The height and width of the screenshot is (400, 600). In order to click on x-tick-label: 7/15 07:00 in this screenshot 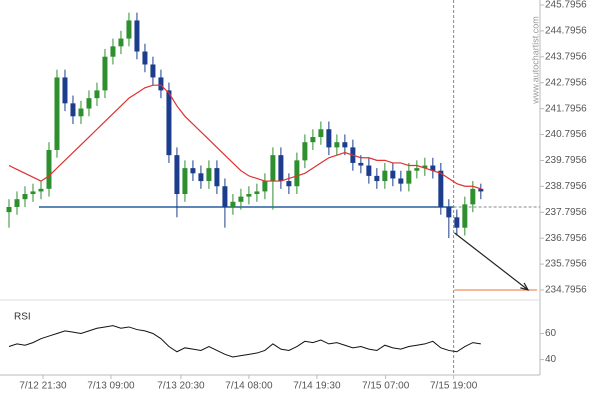, I will do `click(386, 386)`.